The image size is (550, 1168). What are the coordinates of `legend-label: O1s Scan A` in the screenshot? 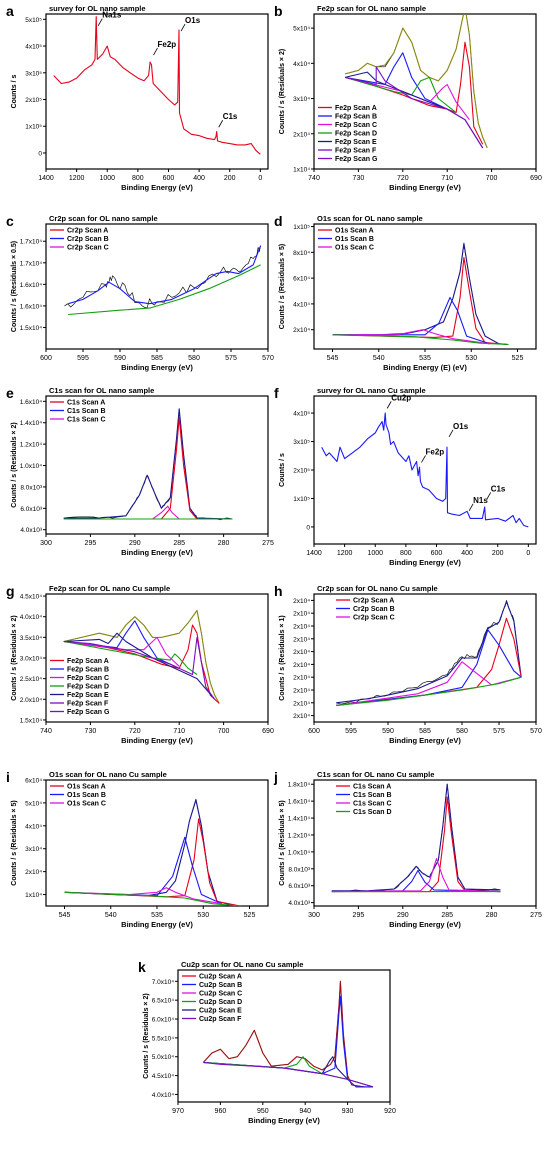 It's located at (354, 231).